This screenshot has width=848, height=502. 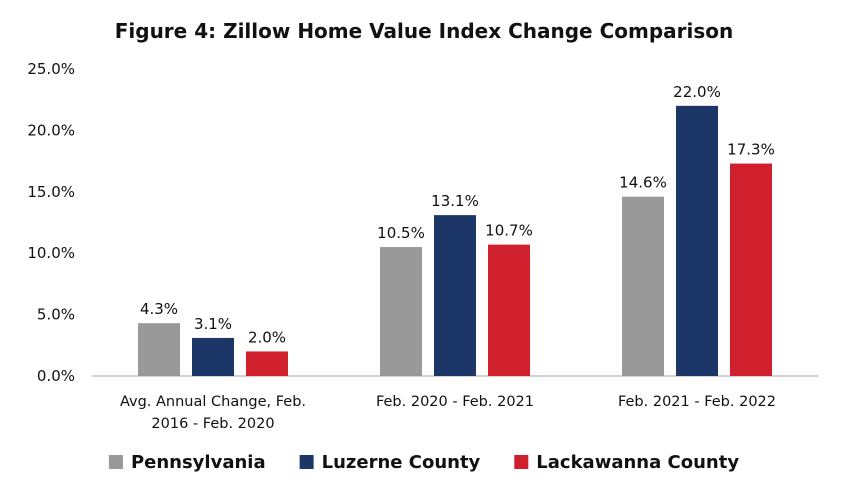 I want to click on data-label: 2.0%, so click(x=267, y=337).